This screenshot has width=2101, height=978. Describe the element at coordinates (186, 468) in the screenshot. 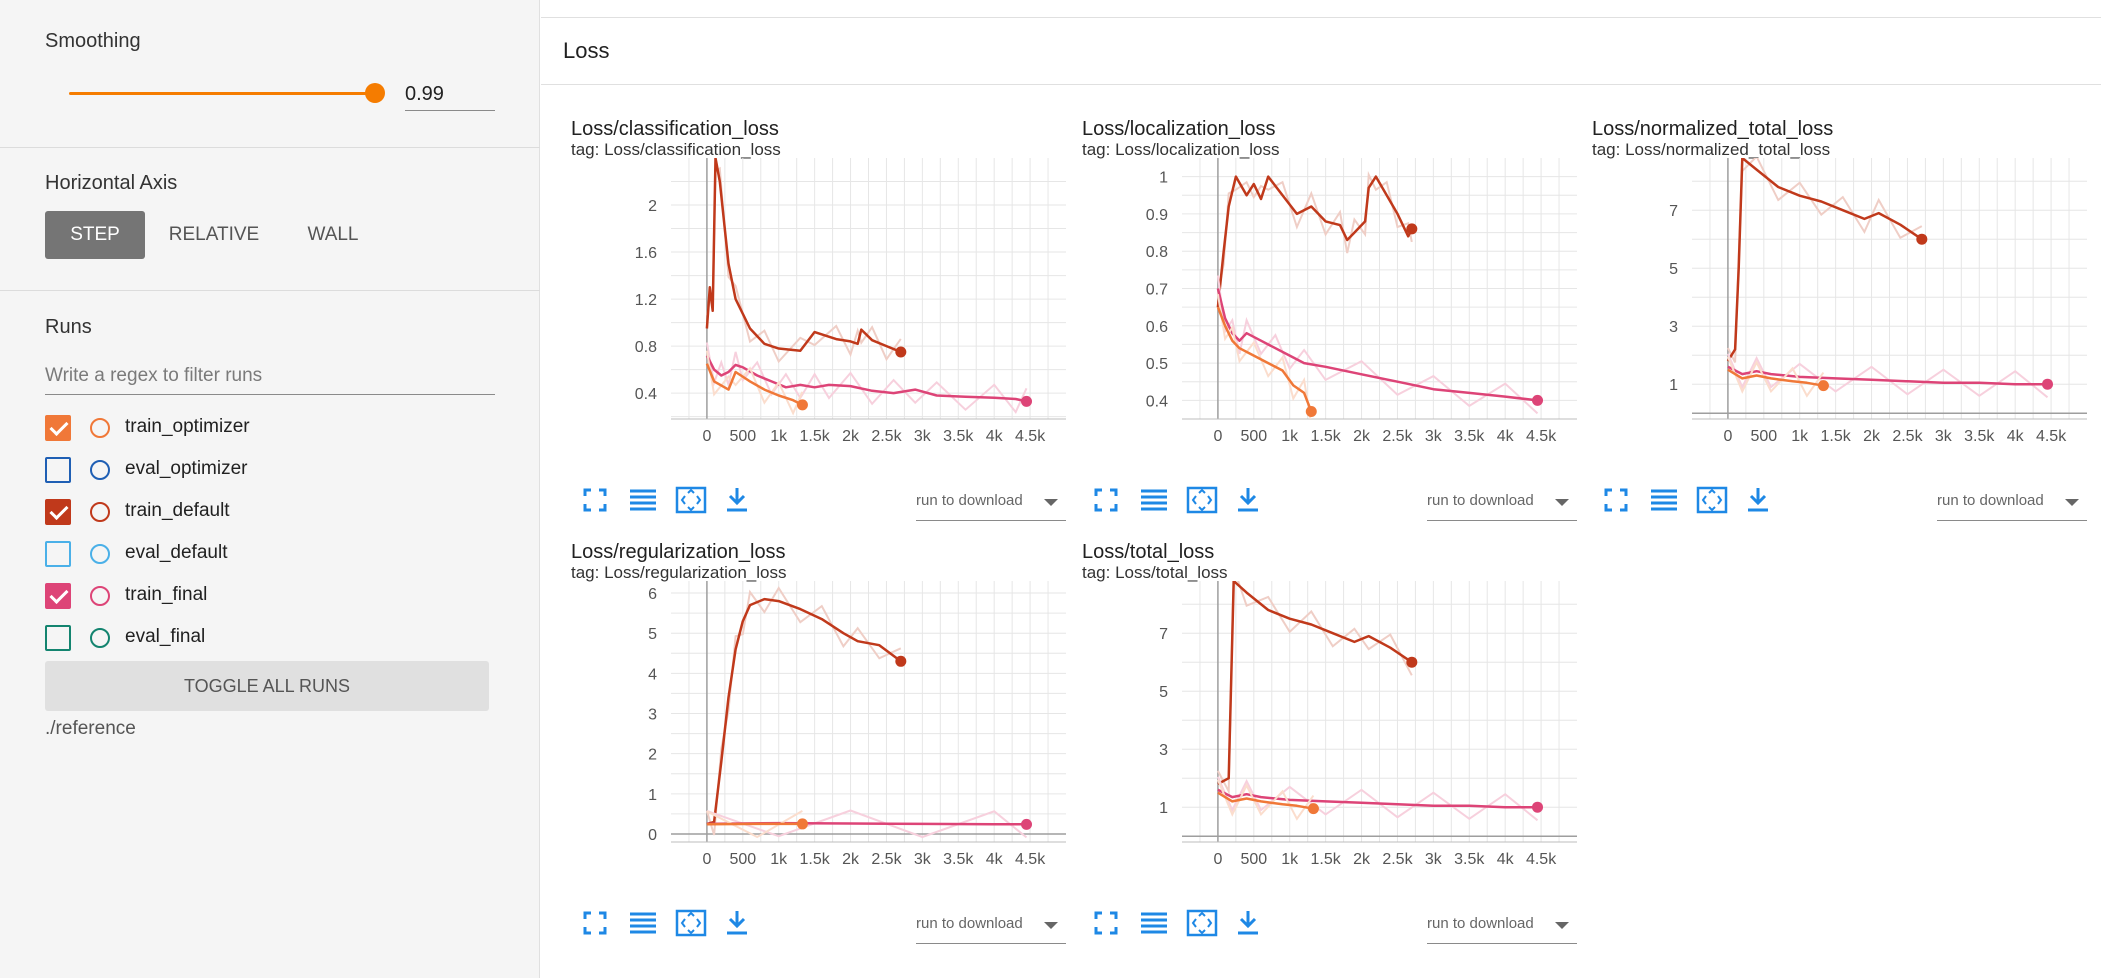

I see `run-label: eval_optimizer` at that location.